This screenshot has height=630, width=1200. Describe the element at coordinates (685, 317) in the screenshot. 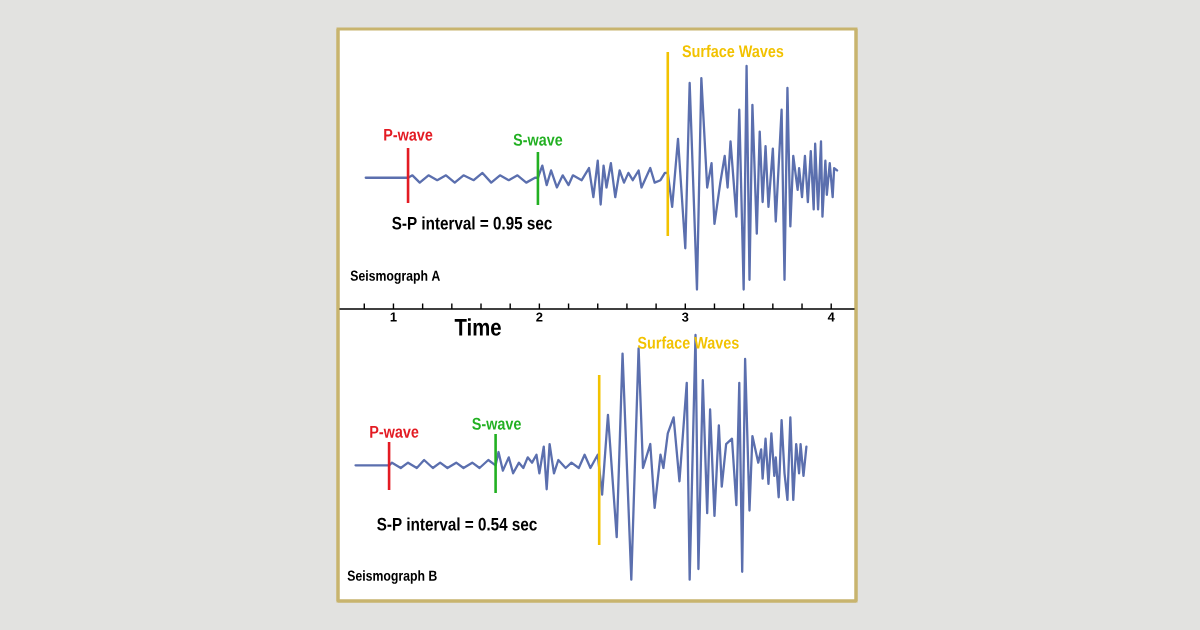

I see `x-tick-label: 3` at that location.